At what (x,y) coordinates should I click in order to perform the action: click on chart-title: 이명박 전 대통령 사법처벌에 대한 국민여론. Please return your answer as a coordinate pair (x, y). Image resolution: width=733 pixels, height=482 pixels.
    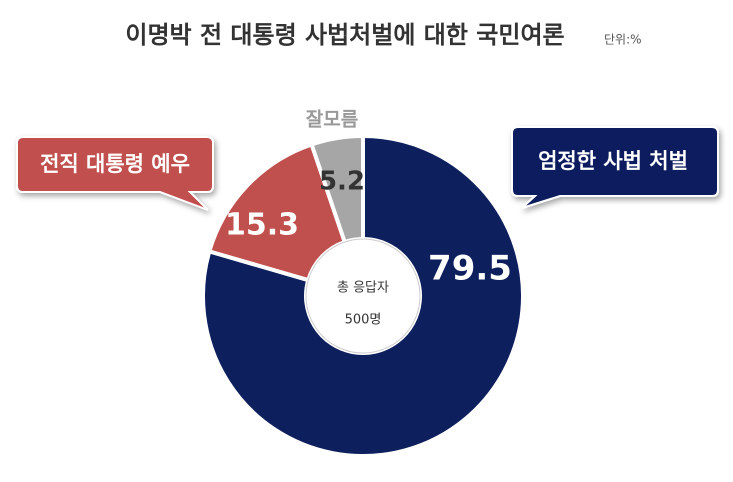
    Looking at the image, I should click on (344, 35).